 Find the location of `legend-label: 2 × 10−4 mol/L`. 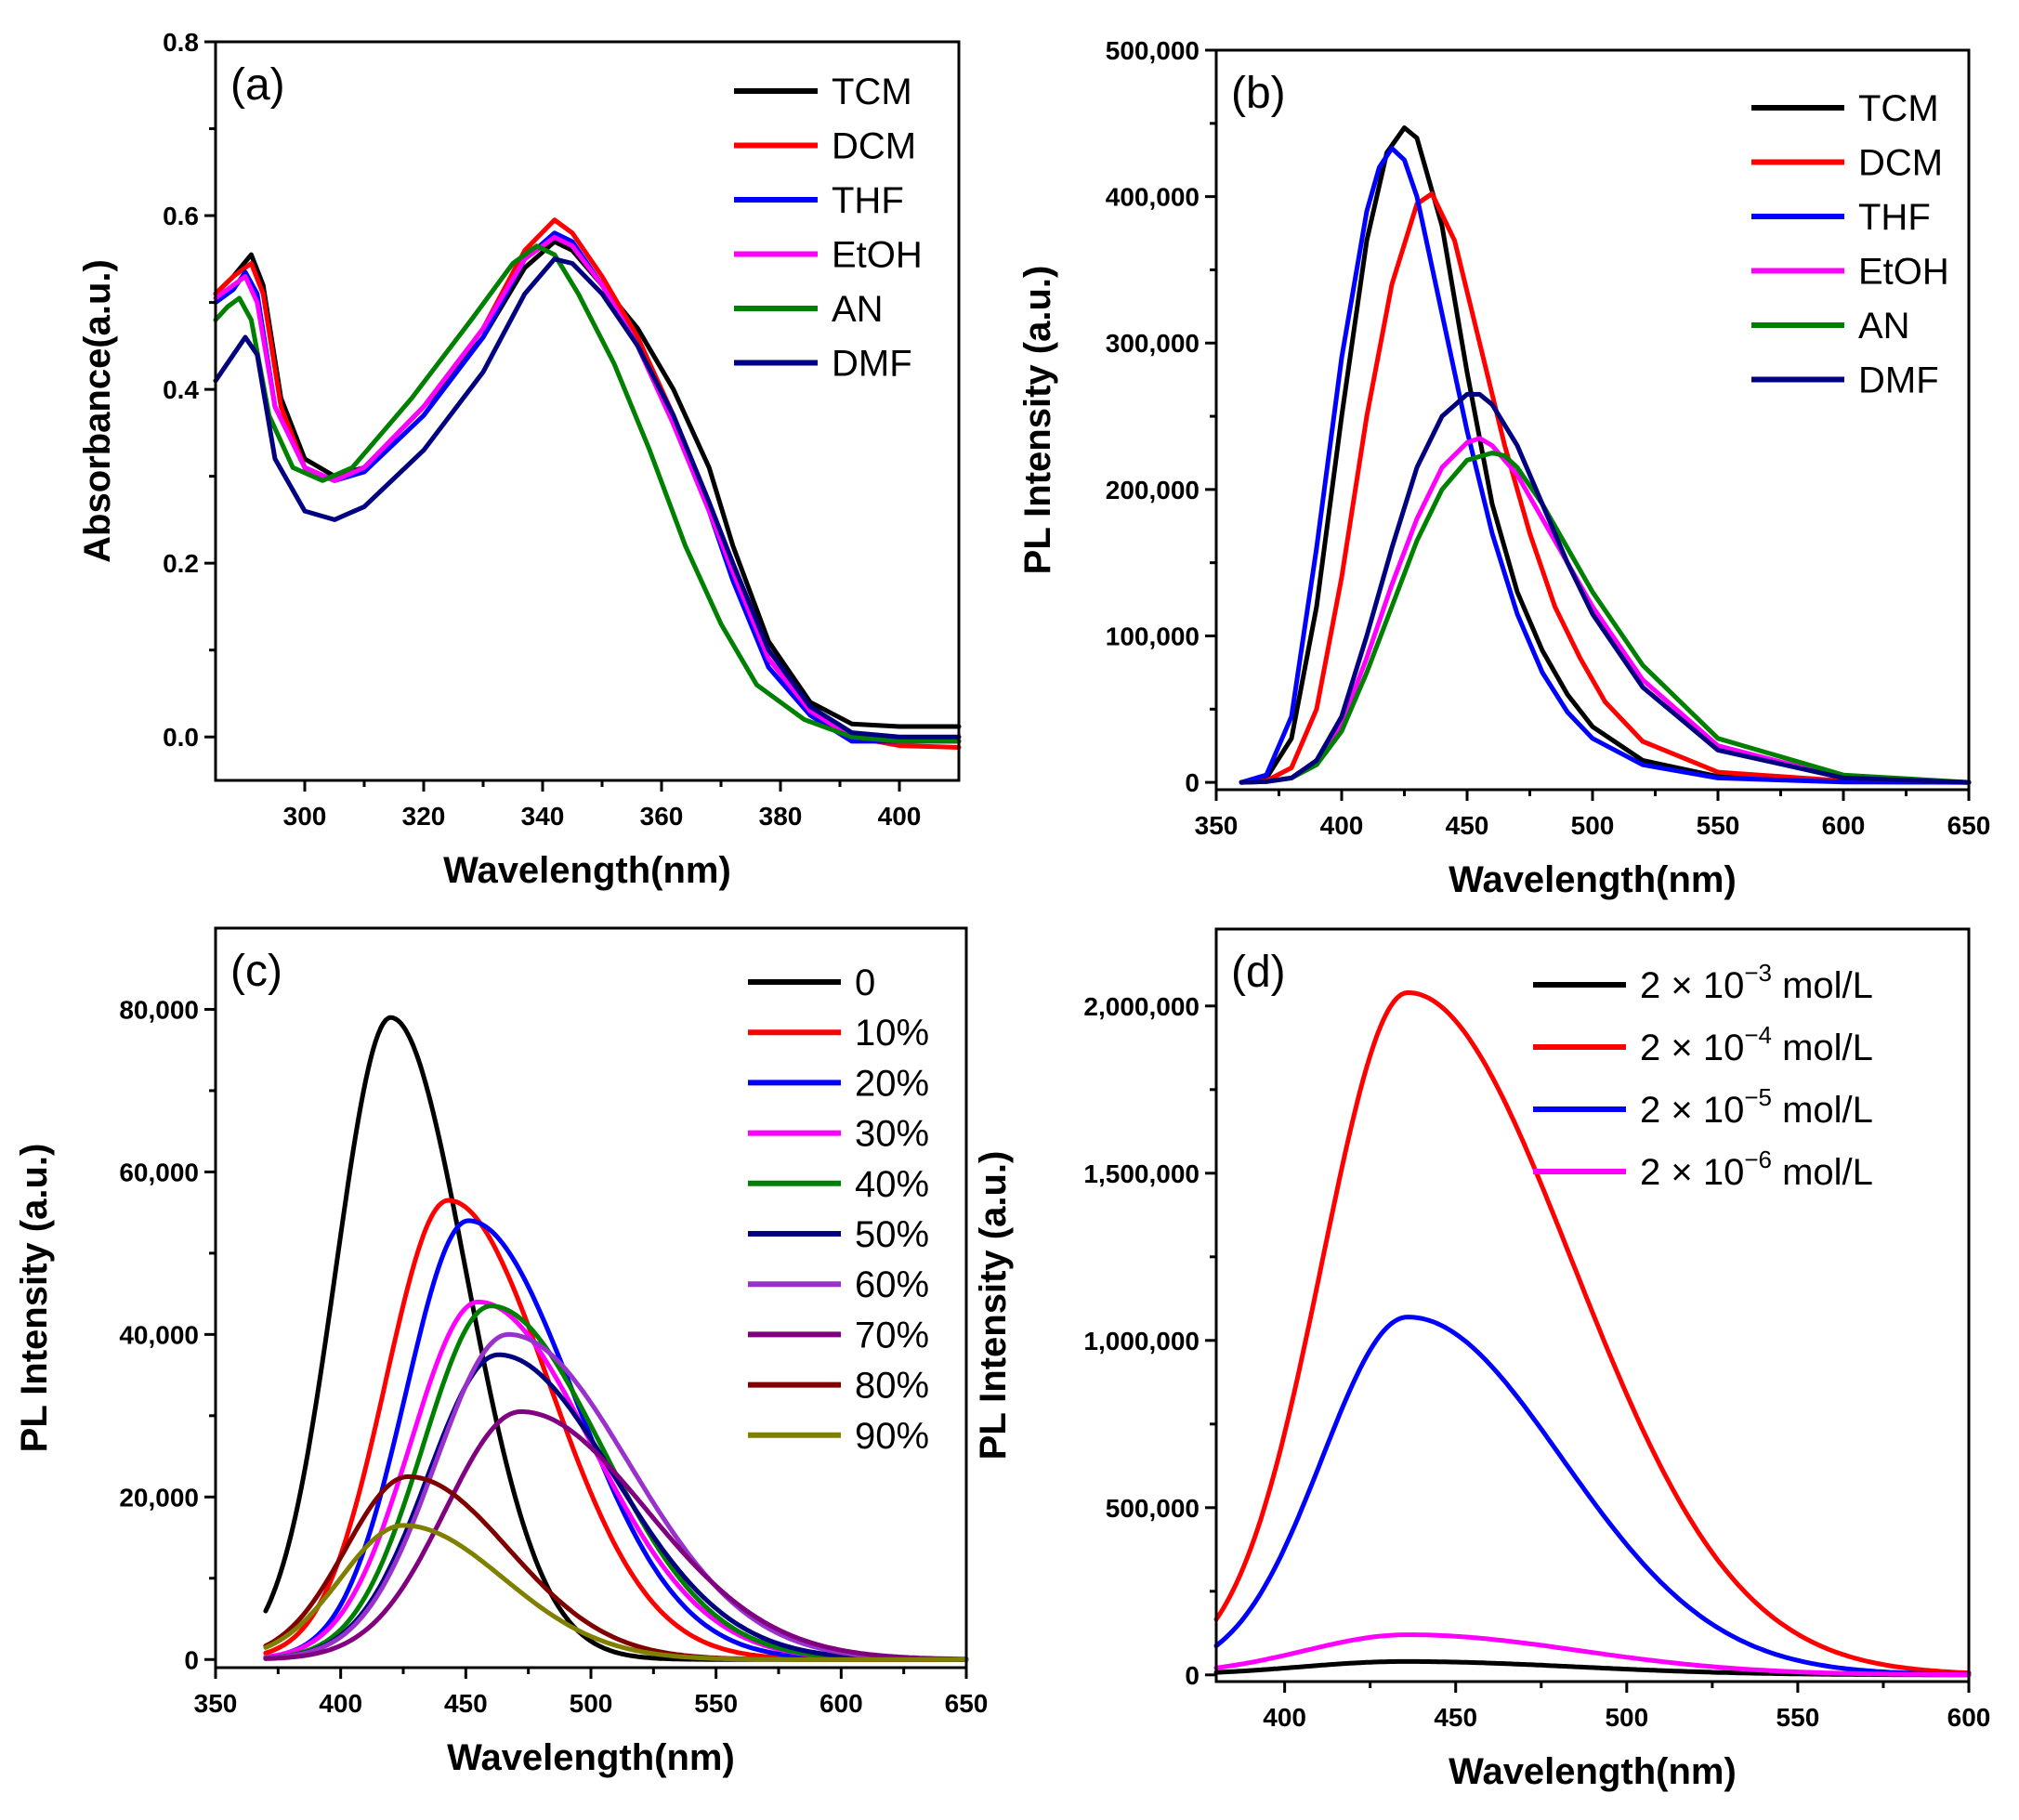

legend-label: 2 × 10−4 mol/L is located at coordinates (1756, 1044).